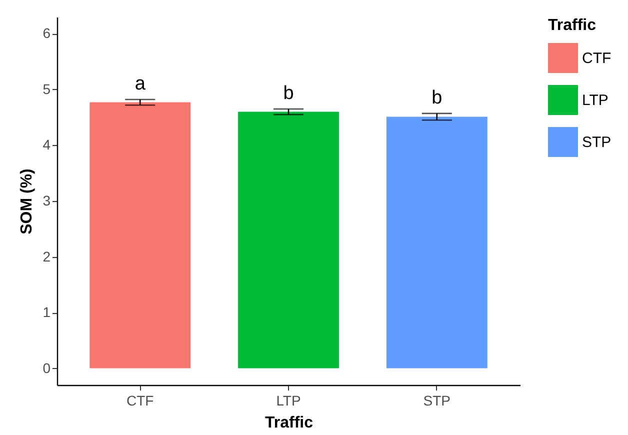 This screenshot has height=435, width=628. What do you see at coordinates (140, 400) in the screenshot?
I see `x-tick-label: CTF` at bounding box center [140, 400].